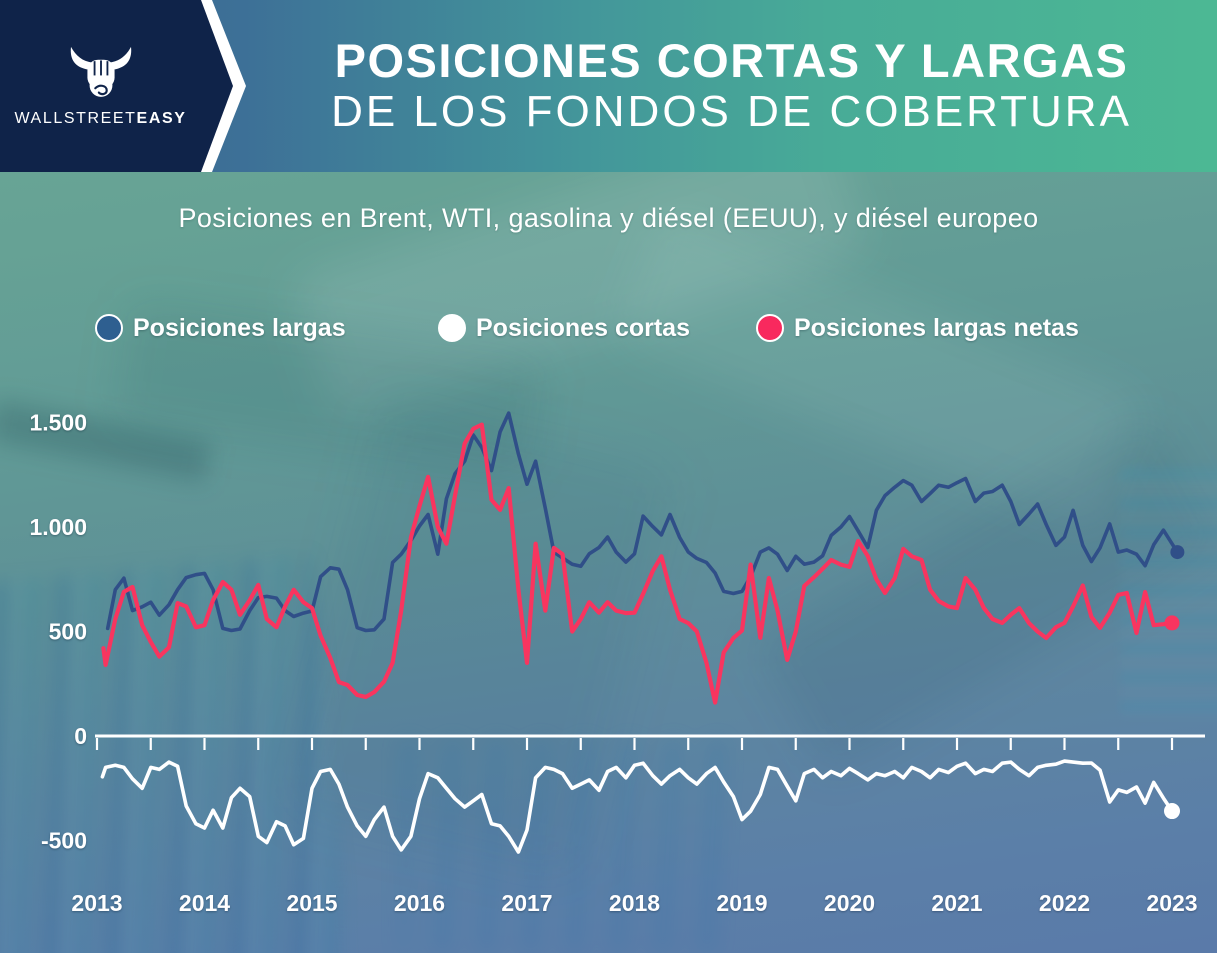 This screenshot has height=953, width=1217. What do you see at coordinates (526, 903) in the screenshot?
I see `x-axis-label: 2017` at bounding box center [526, 903].